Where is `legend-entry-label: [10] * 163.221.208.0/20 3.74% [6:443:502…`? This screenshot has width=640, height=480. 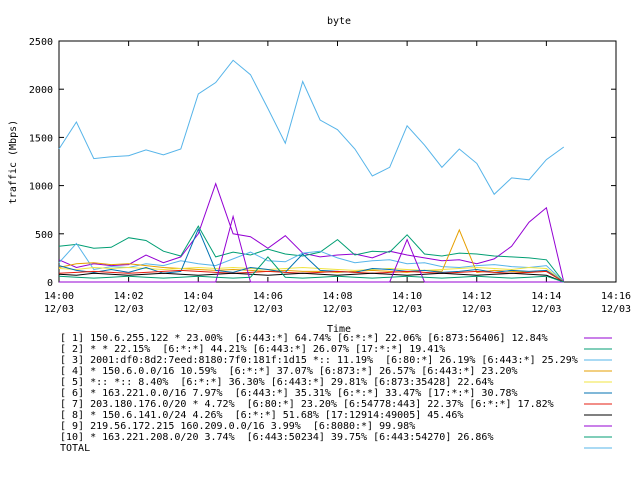
legend-entry-label: [10] * 163.221.208.0/20 3.74% [6:443:502… is located at coordinates (276, 437).